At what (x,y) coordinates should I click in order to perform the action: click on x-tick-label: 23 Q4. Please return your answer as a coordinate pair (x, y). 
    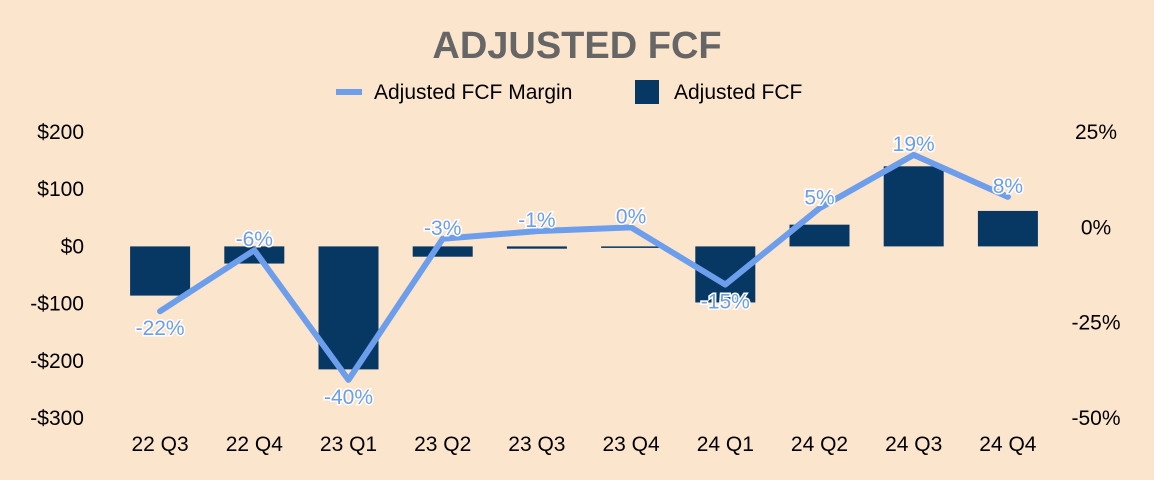
    Looking at the image, I should click on (631, 444).